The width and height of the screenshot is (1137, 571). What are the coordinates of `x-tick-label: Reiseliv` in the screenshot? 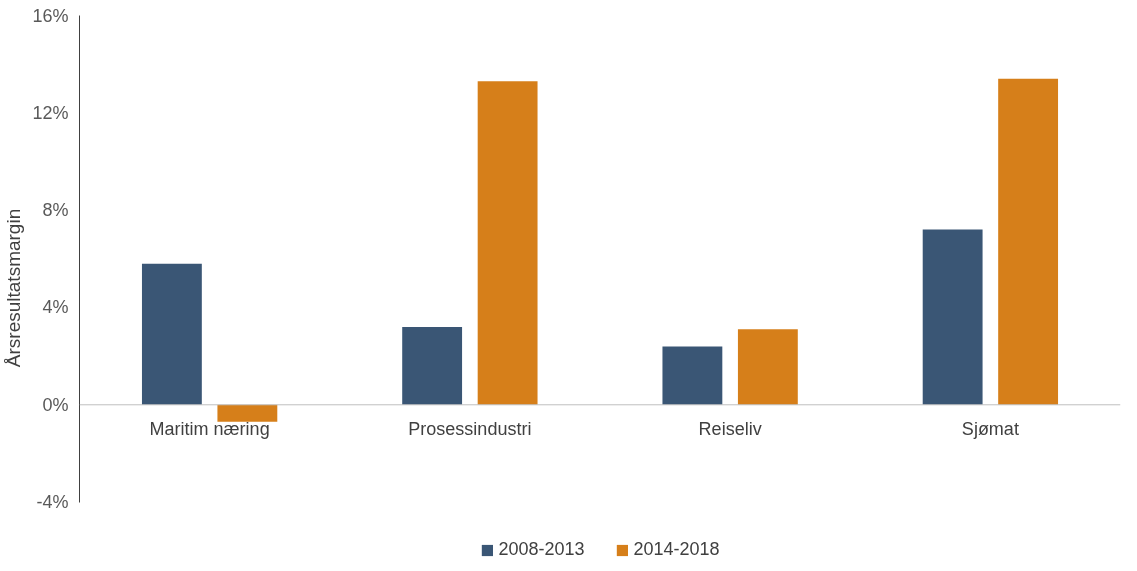 It's located at (730, 428).